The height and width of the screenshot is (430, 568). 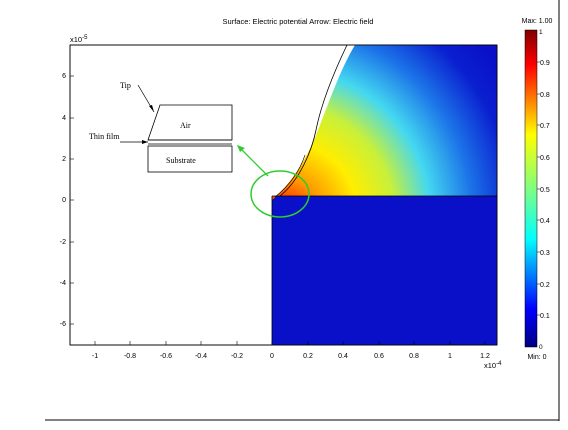 What do you see at coordinates (201, 356) in the screenshot?
I see `x-tick-label: -0.4` at bounding box center [201, 356].